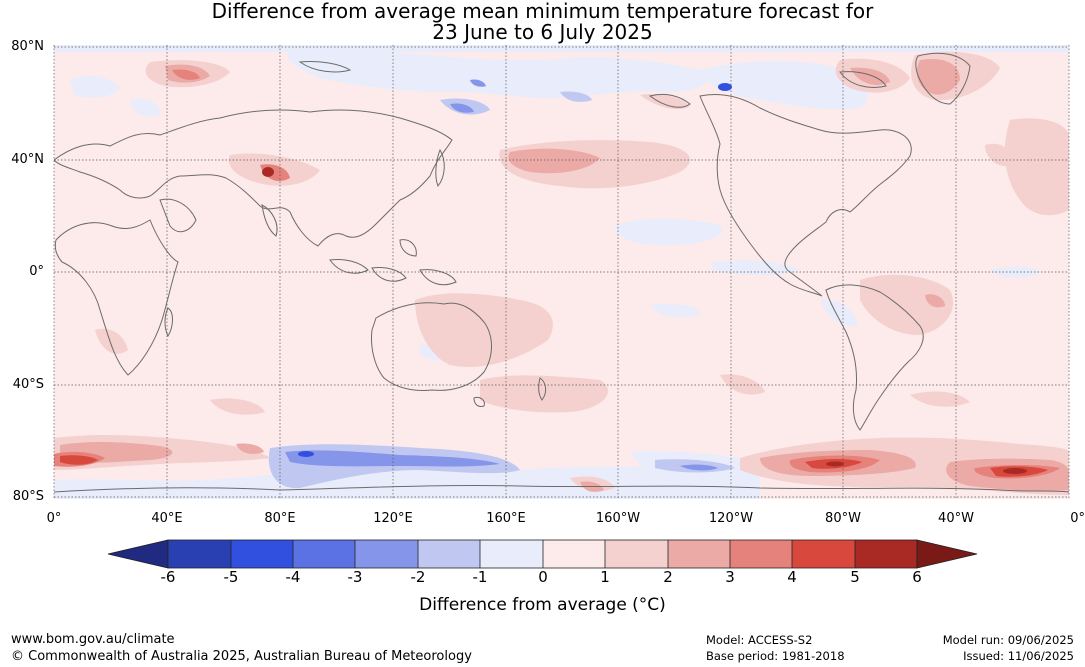 The width and height of the screenshot is (1085, 667). What do you see at coordinates (355, 577) in the screenshot?
I see `colorbar-tick: -3` at bounding box center [355, 577].